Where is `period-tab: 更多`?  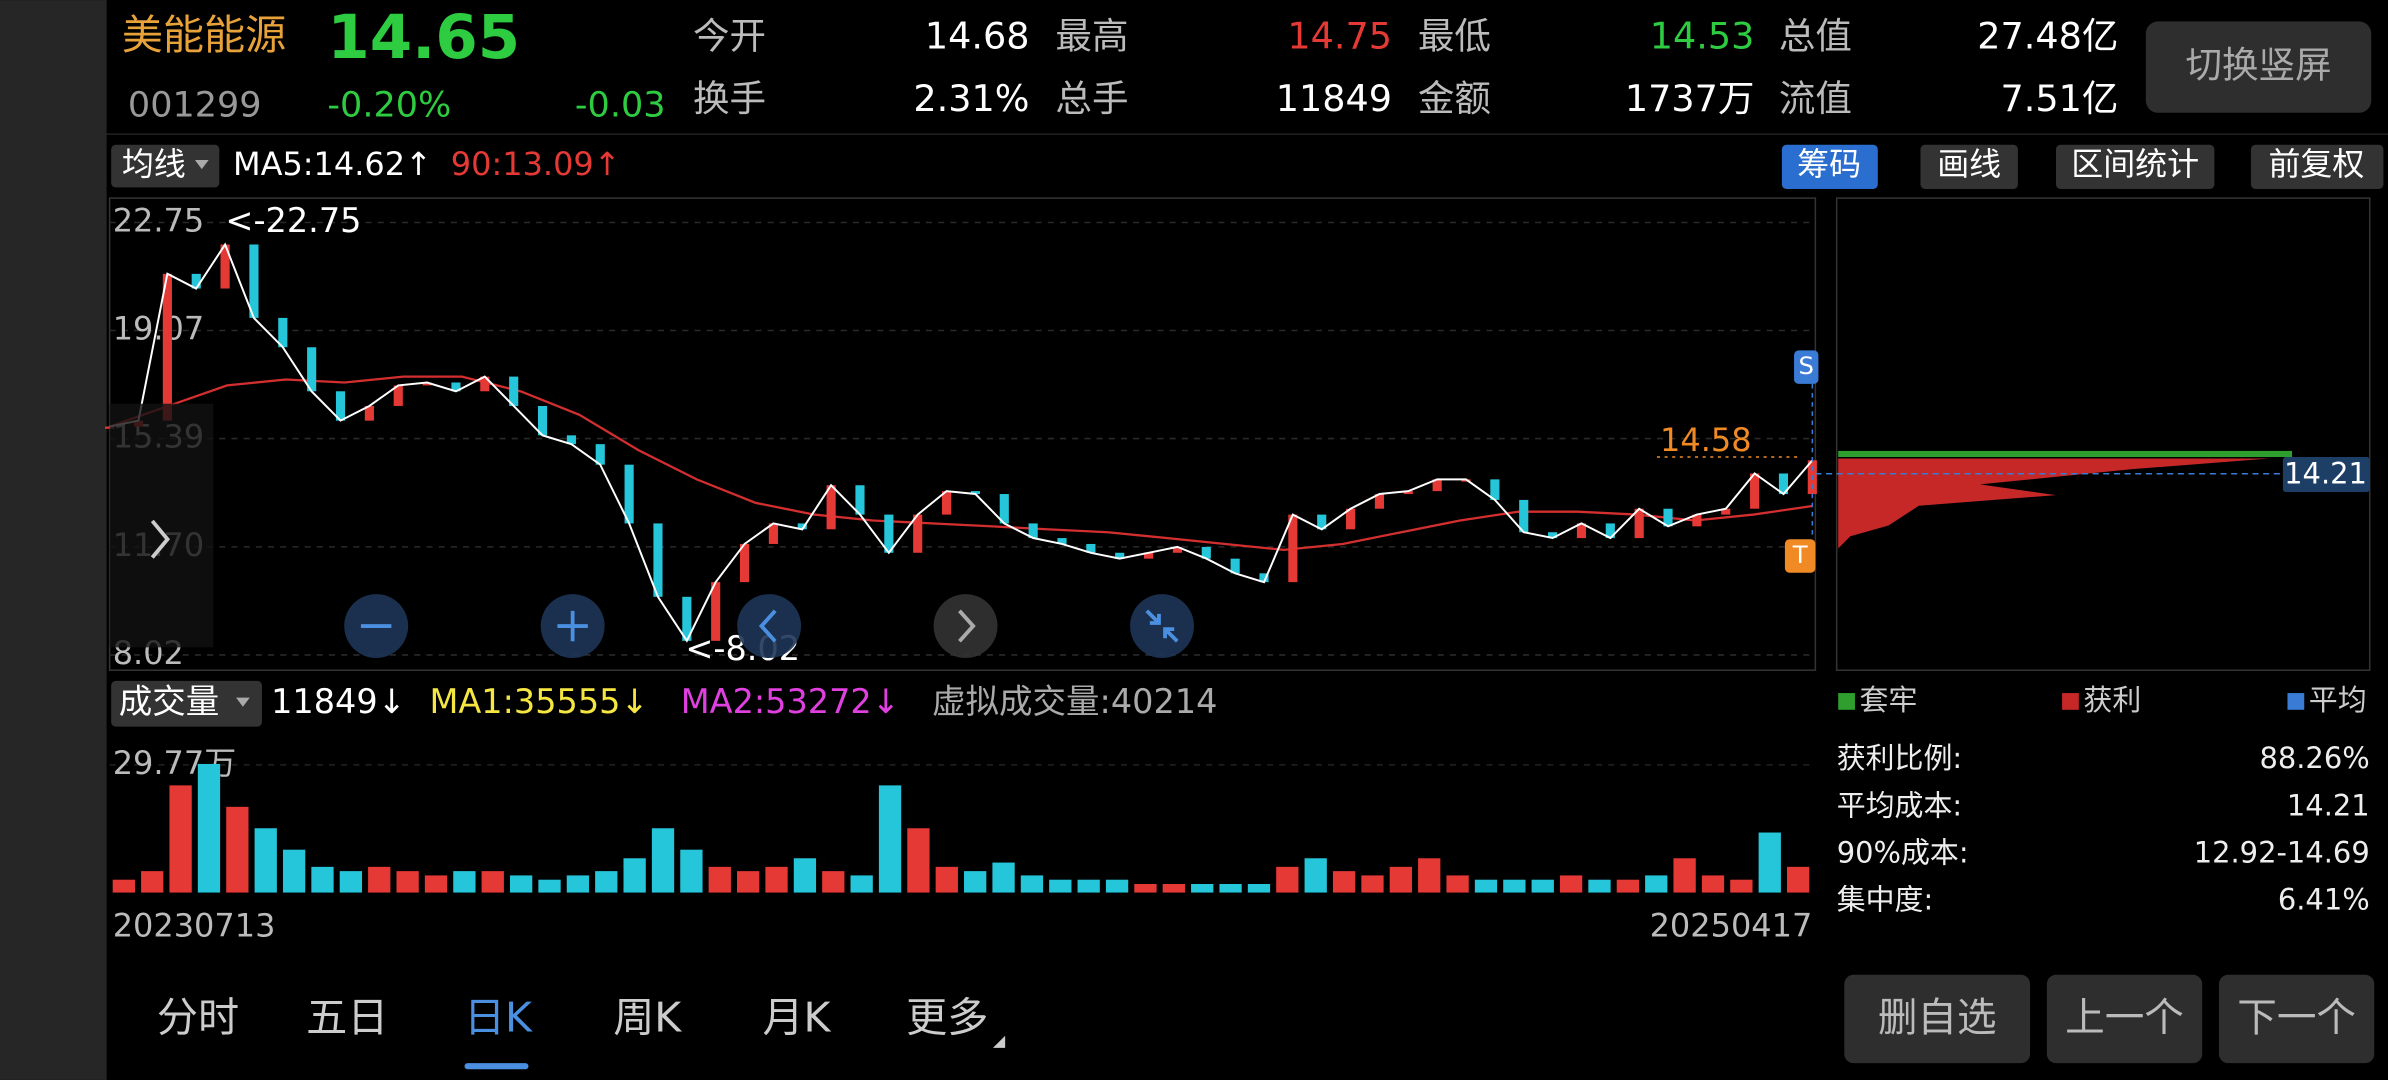 period-tab: 更多 is located at coordinates (947, 1017).